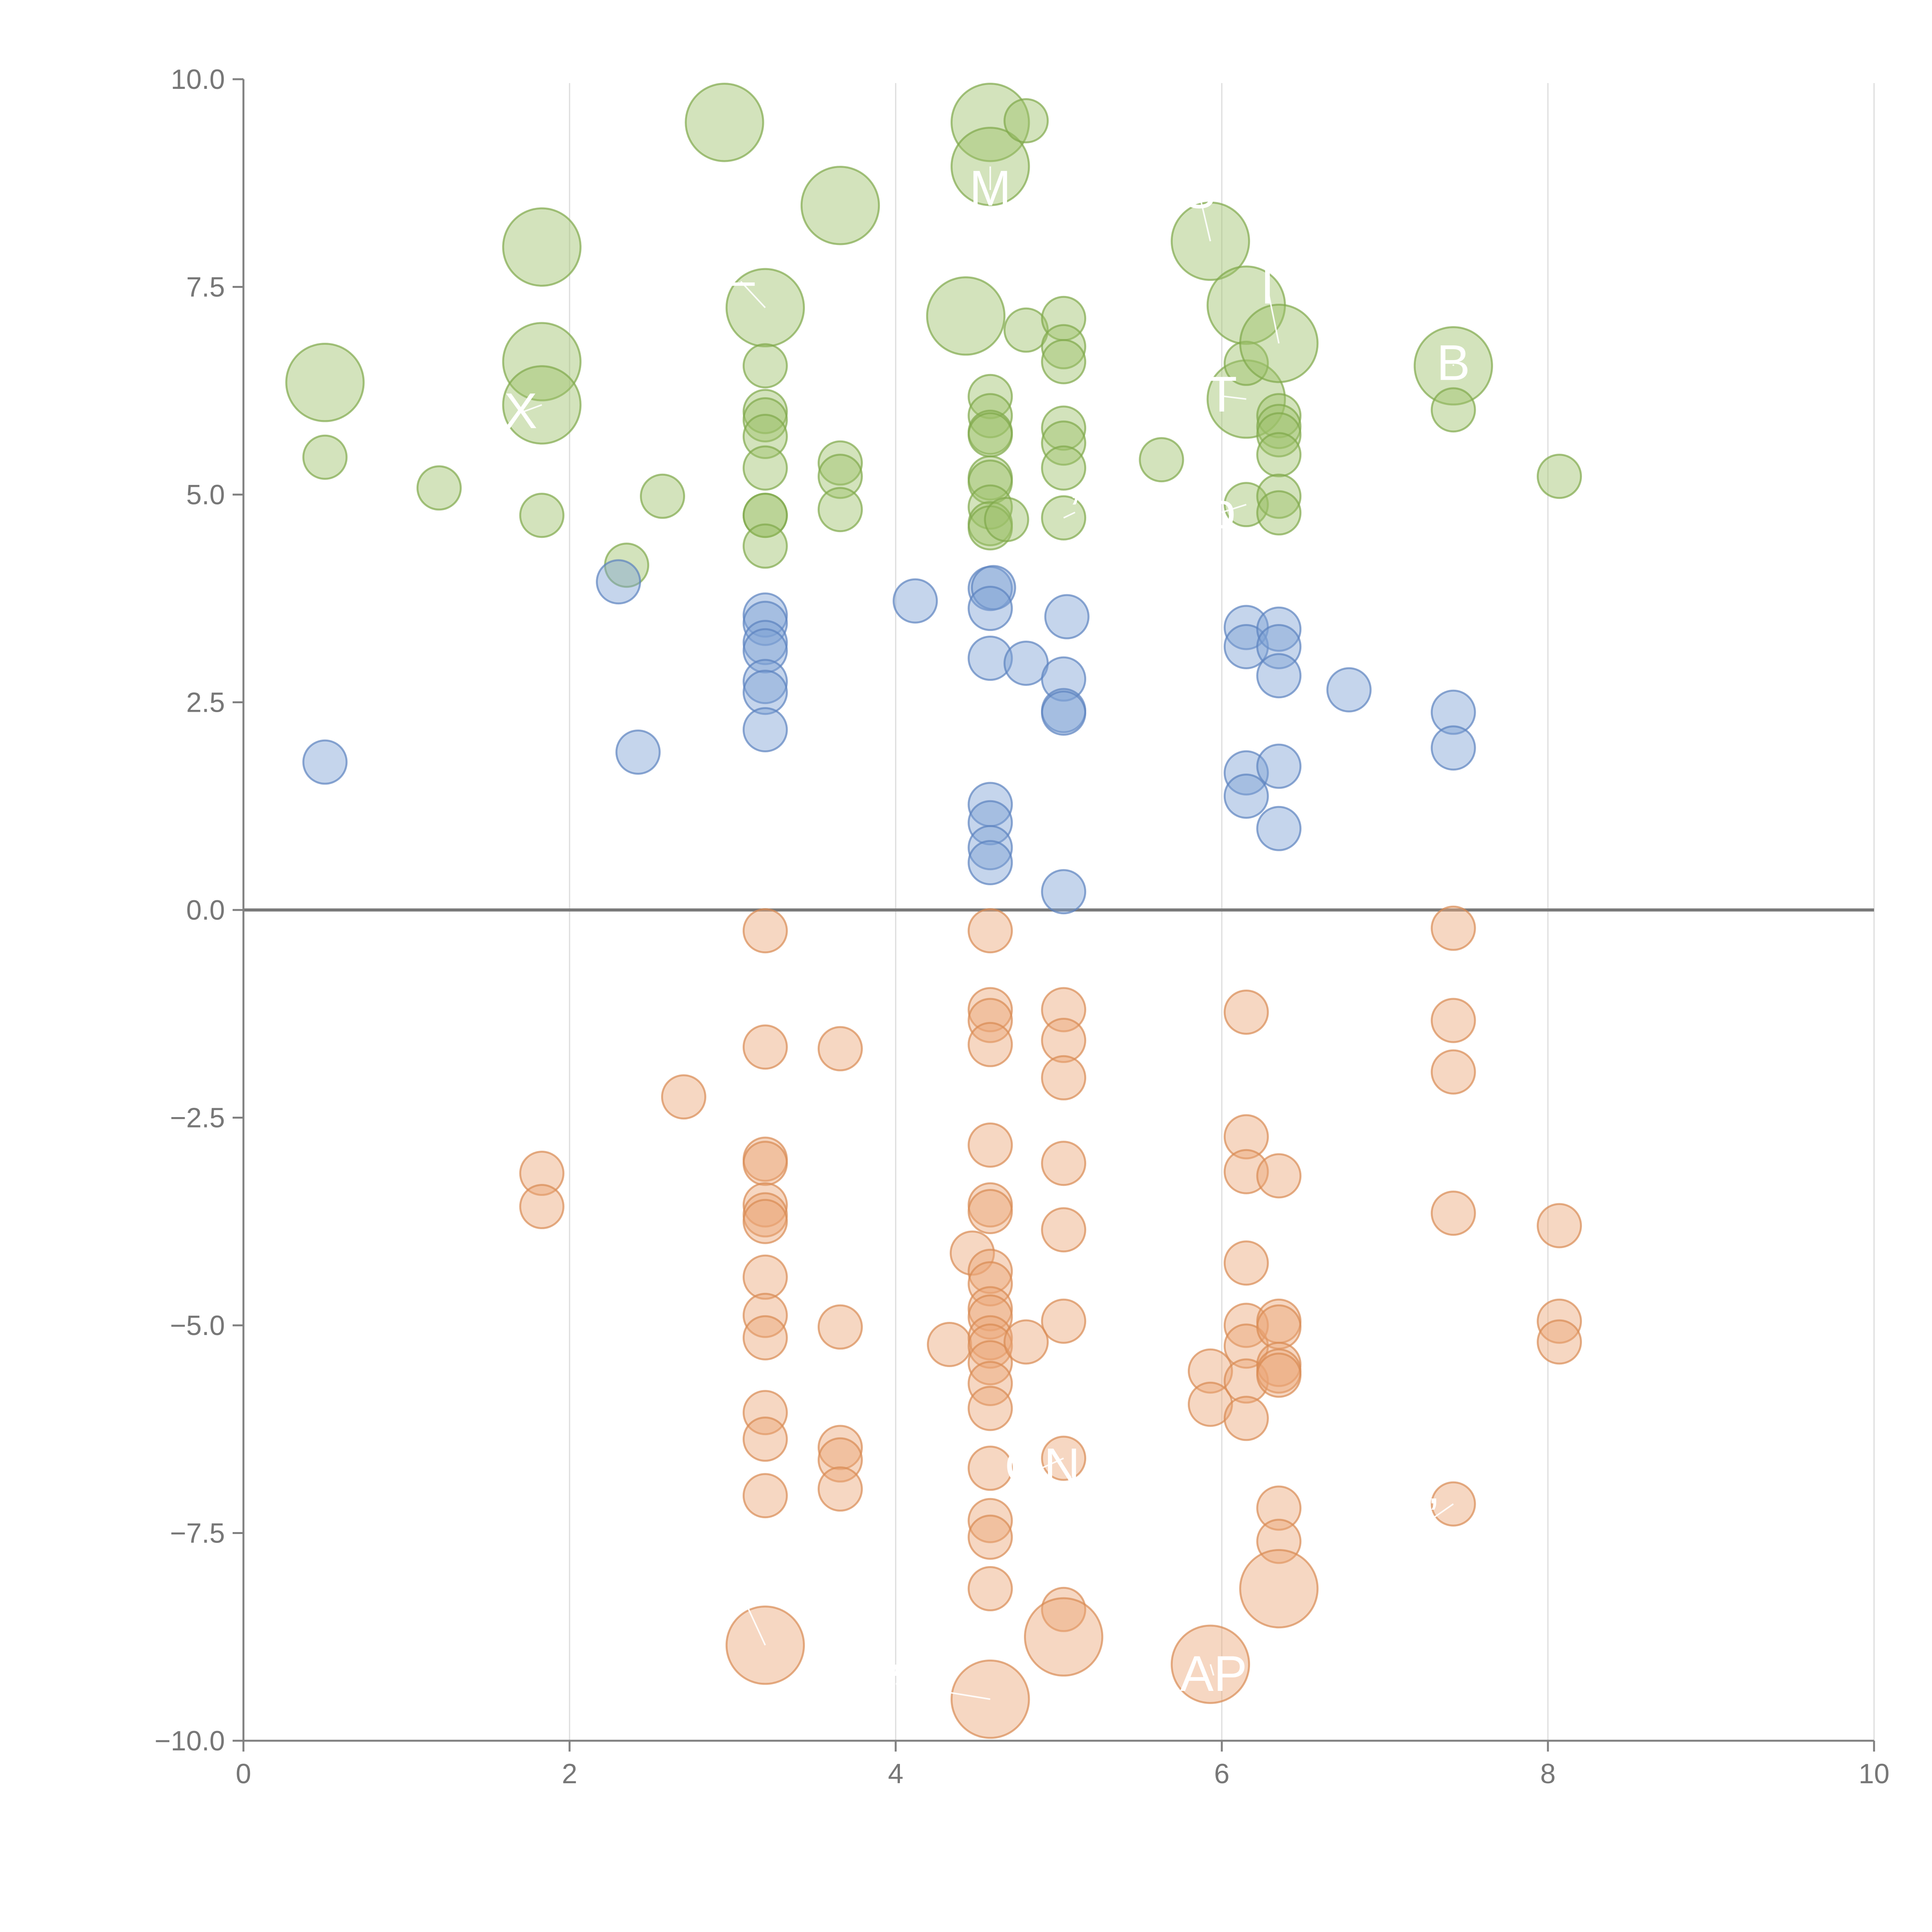 Image resolution: width=1932 pixels, height=1932 pixels. Describe the element at coordinates (198, 1119) in the screenshot. I see `y-tick-label: −2.5` at that location.